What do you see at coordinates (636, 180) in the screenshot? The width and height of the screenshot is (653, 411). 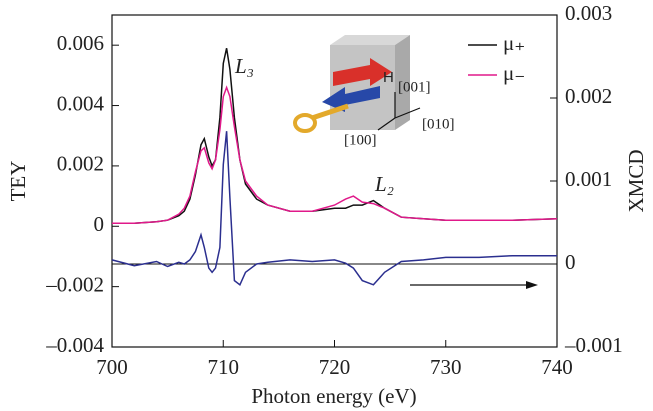 I see `y2-axis-label: XMCD` at bounding box center [636, 180].